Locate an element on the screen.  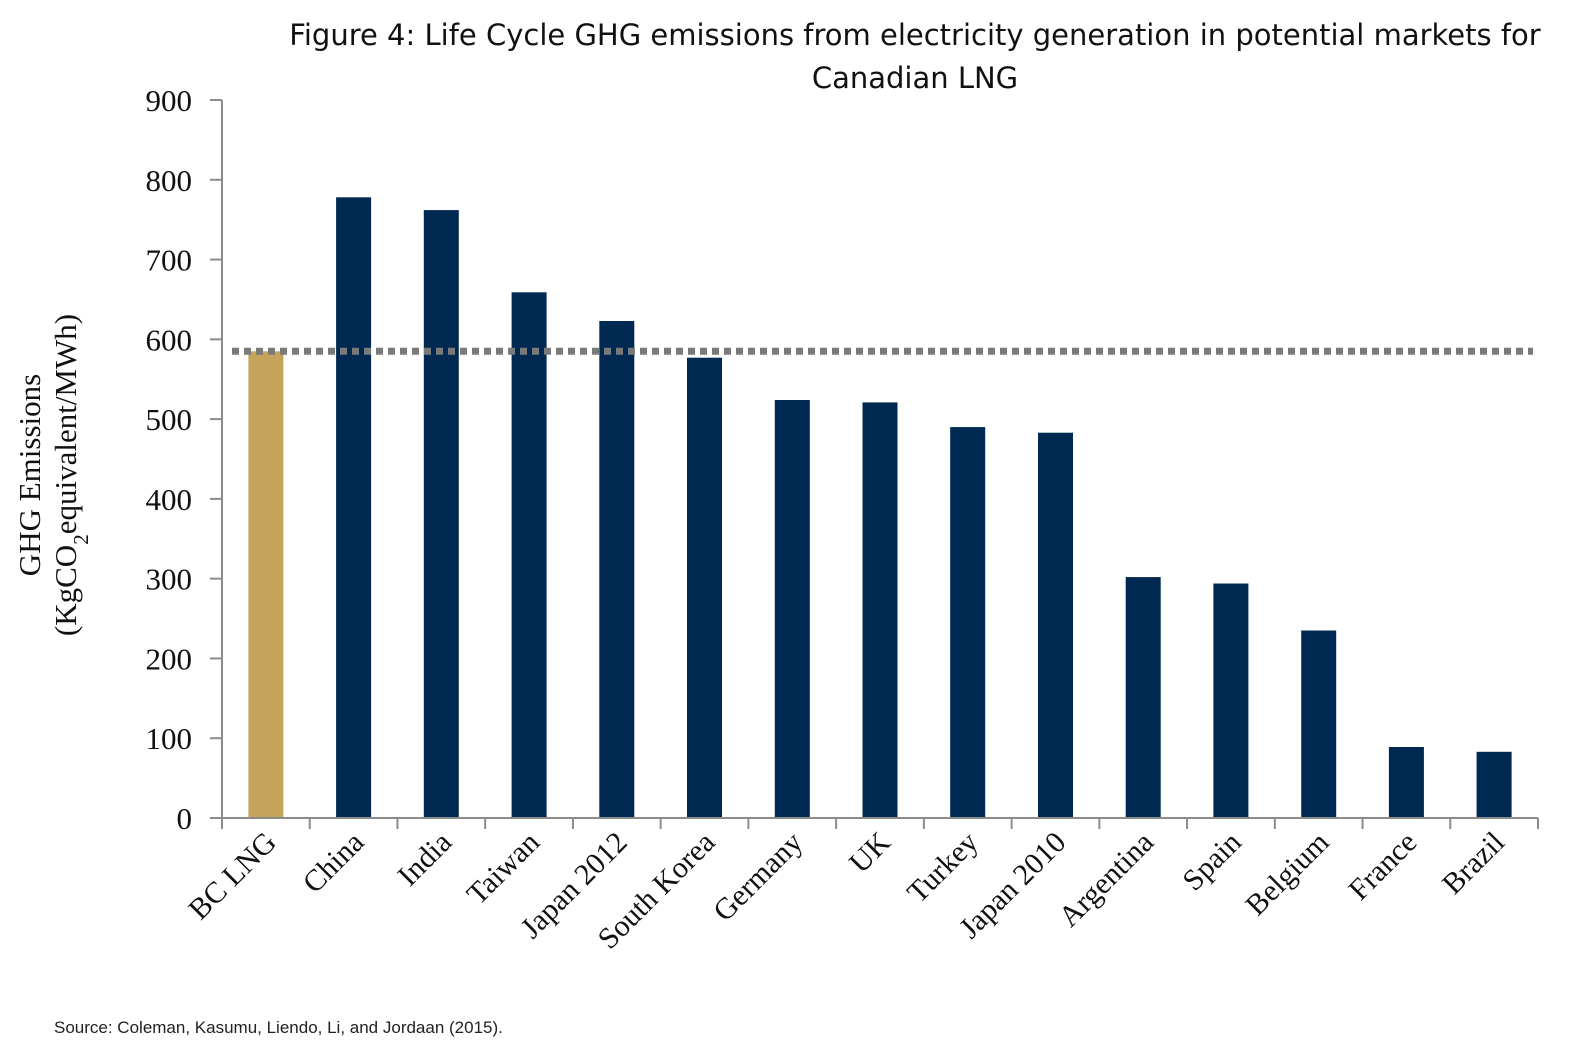
y-tick-label: 100 is located at coordinates (169, 738).